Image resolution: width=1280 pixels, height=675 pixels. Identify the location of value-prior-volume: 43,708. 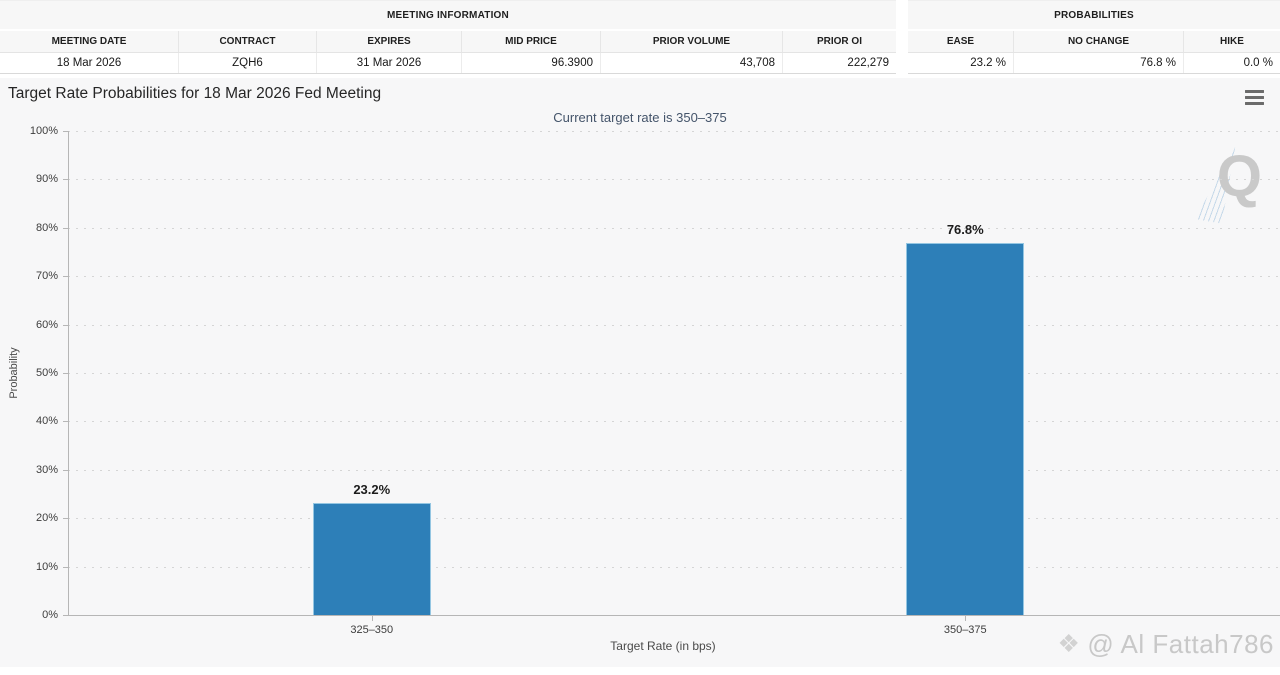
(691, 63).